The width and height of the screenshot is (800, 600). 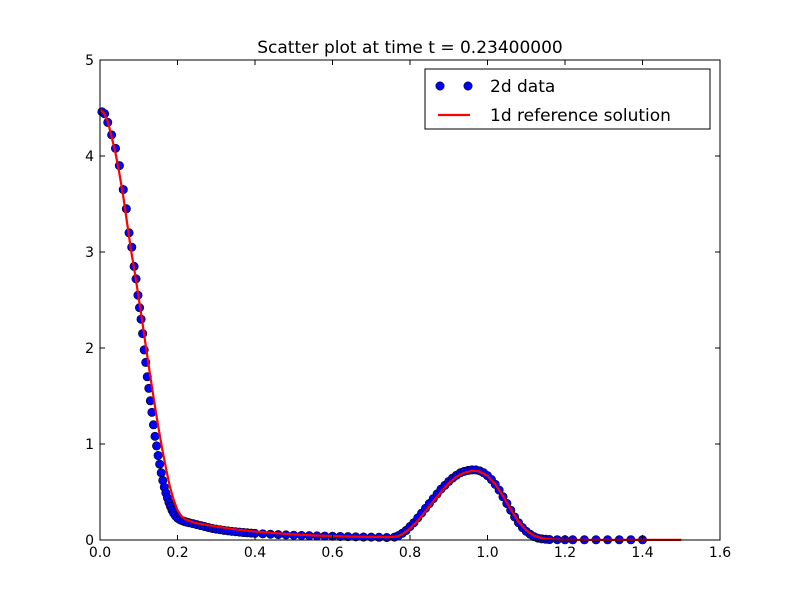 I want to click on y-tick-label: 4, so click(x=89, y=157).